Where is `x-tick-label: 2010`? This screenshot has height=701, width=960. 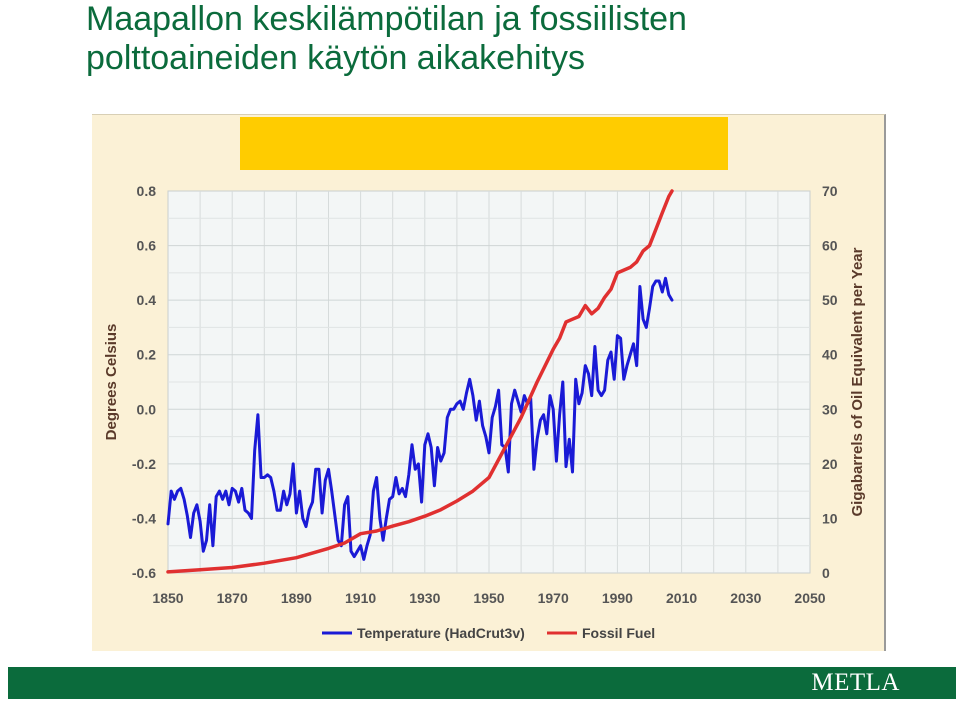 x-tick-label: 2010 is located at coordinates (681, 598).